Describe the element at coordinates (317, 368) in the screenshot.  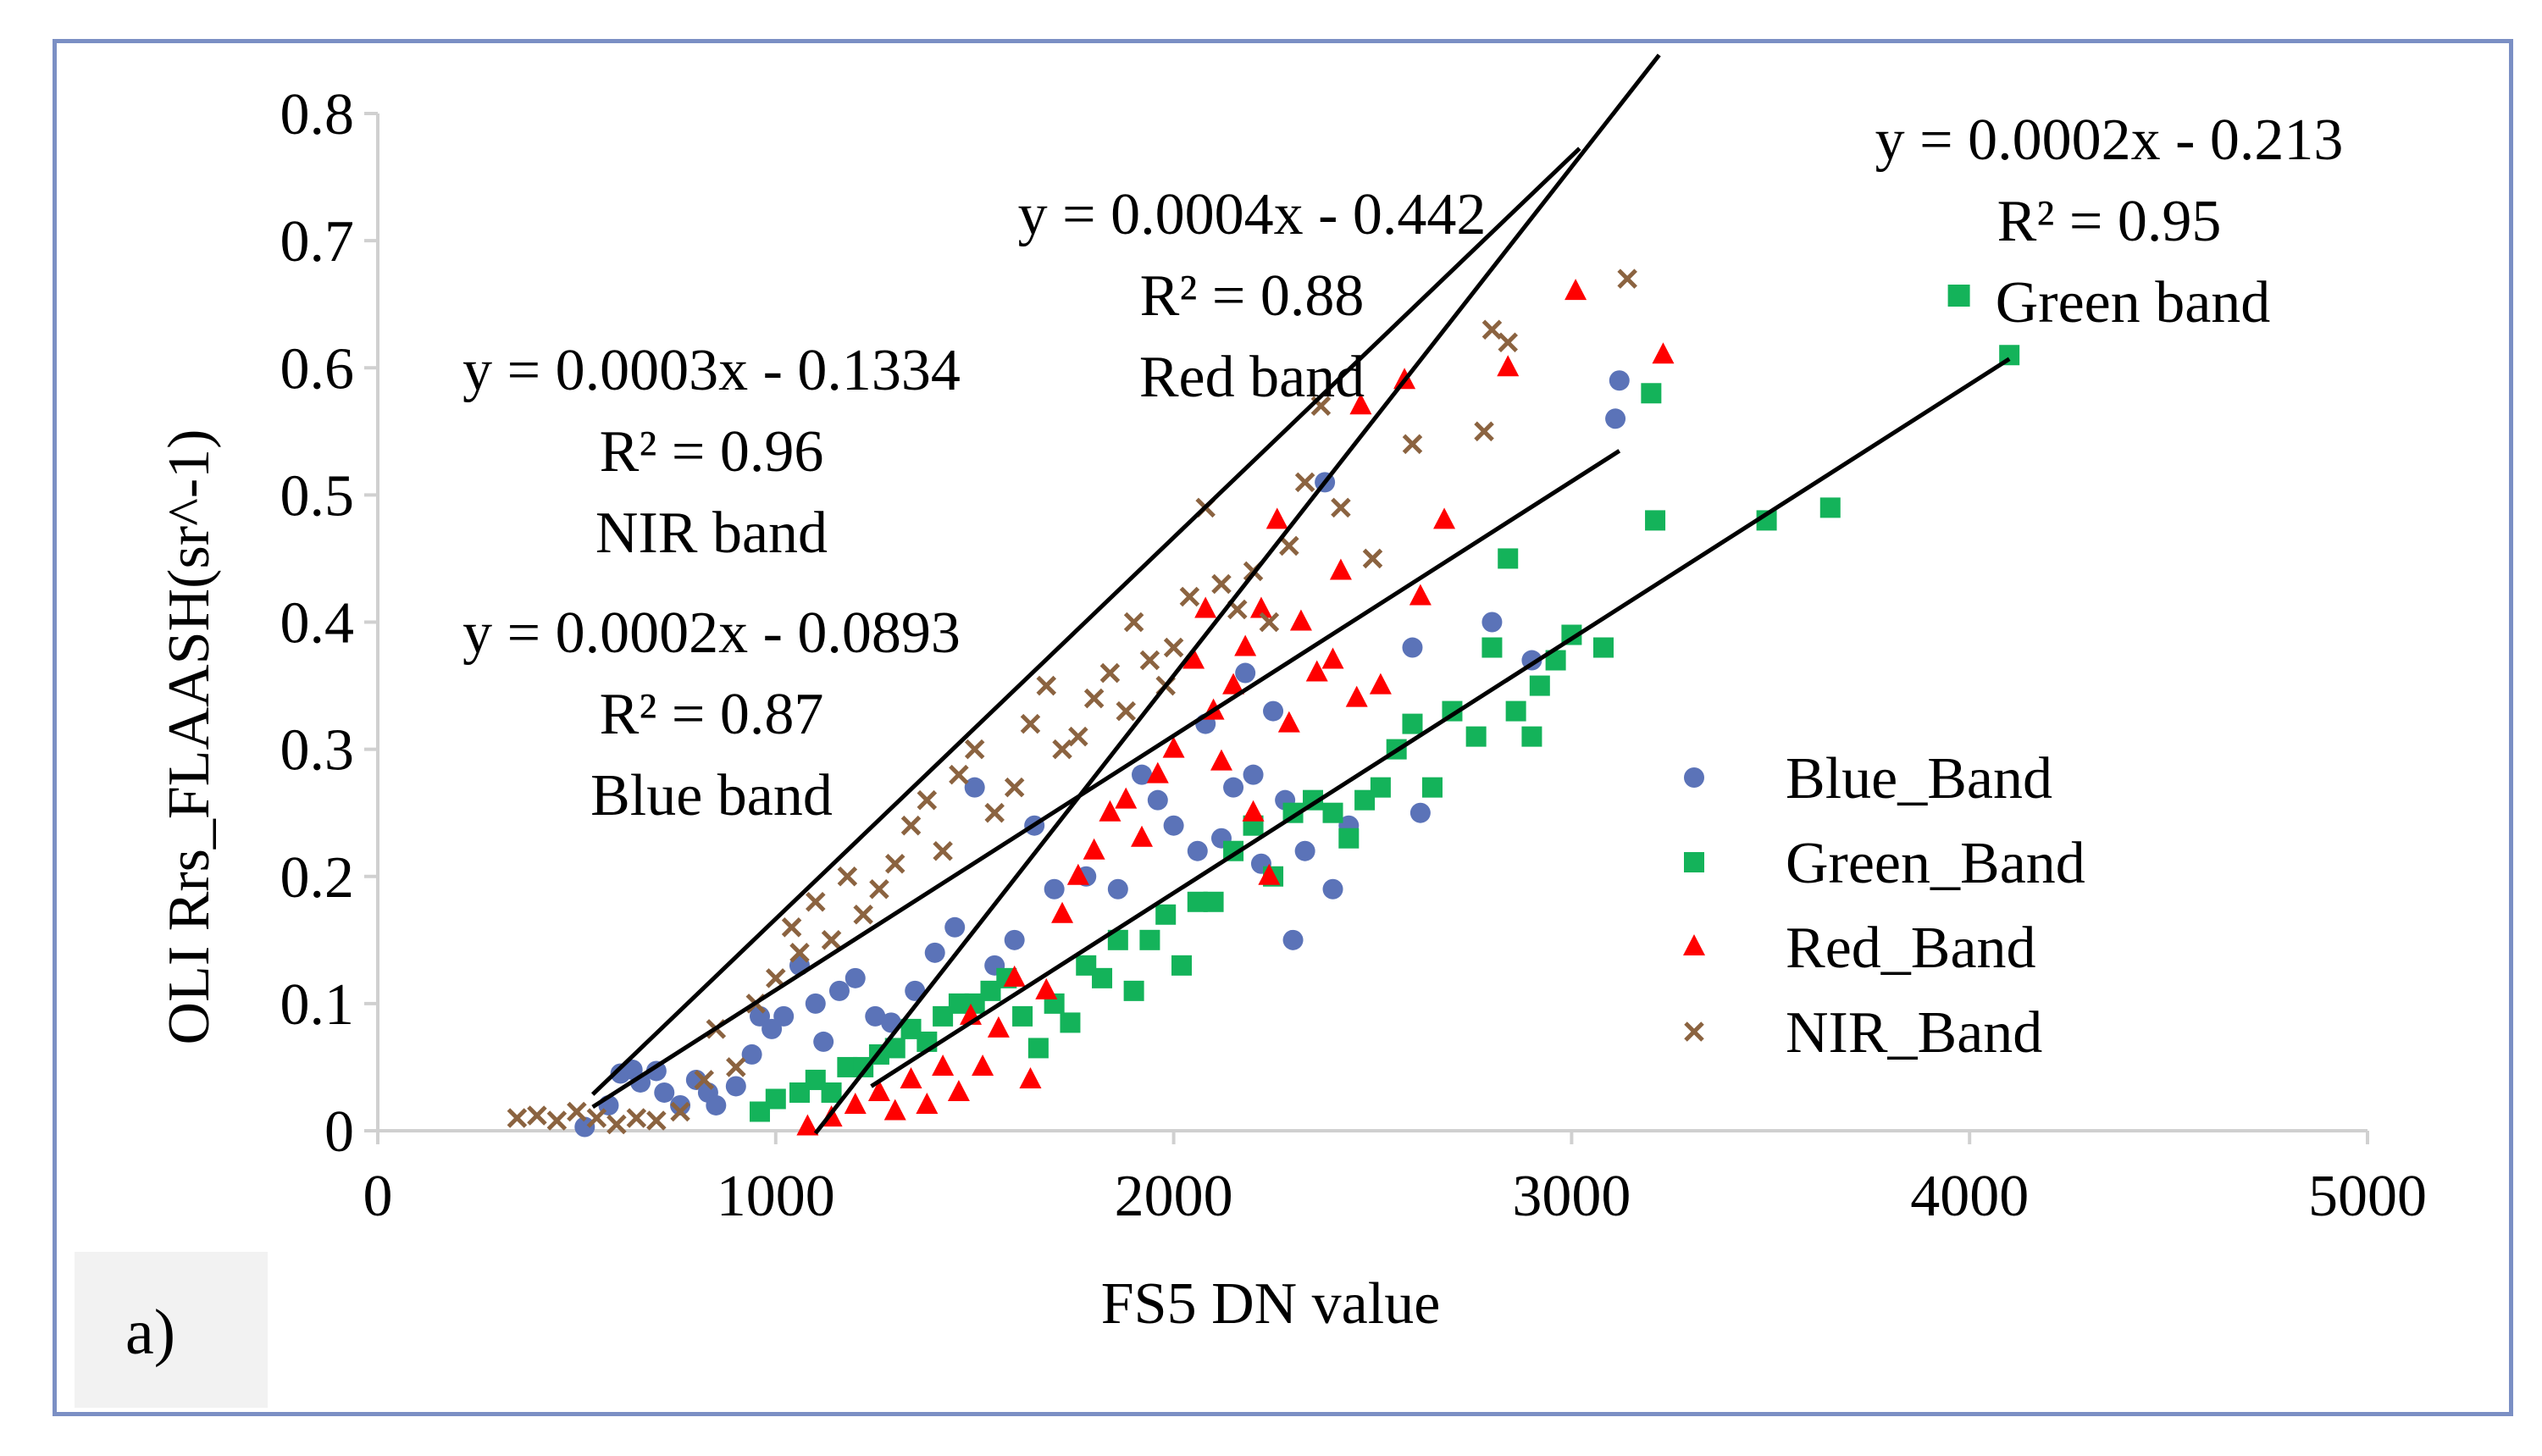
I see `y-tick-label: 0.6` at that location.